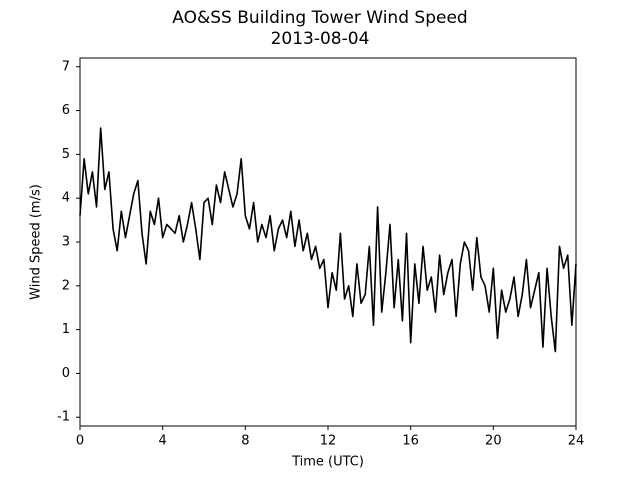  I want to click on y-tick-label: 5, so click(66, 154).